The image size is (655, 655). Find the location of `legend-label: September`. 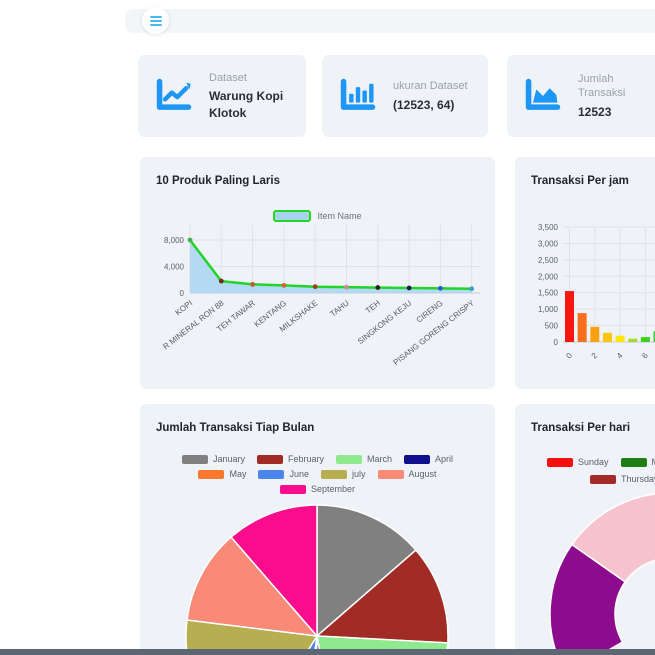

legend-label: September is located at coordinates (333, 489).